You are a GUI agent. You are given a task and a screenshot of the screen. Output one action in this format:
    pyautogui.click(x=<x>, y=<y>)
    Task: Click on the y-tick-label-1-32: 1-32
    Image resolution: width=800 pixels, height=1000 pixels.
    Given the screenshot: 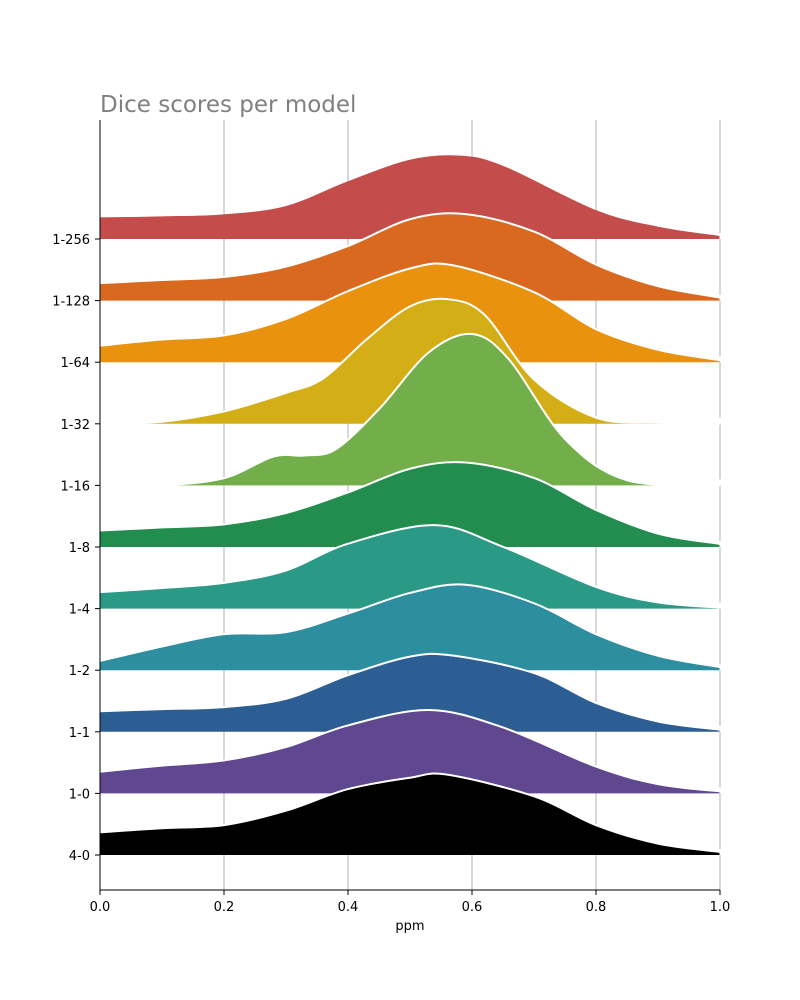 What is the action you would take?
    pyautogui.click(x=75, y=425)
    